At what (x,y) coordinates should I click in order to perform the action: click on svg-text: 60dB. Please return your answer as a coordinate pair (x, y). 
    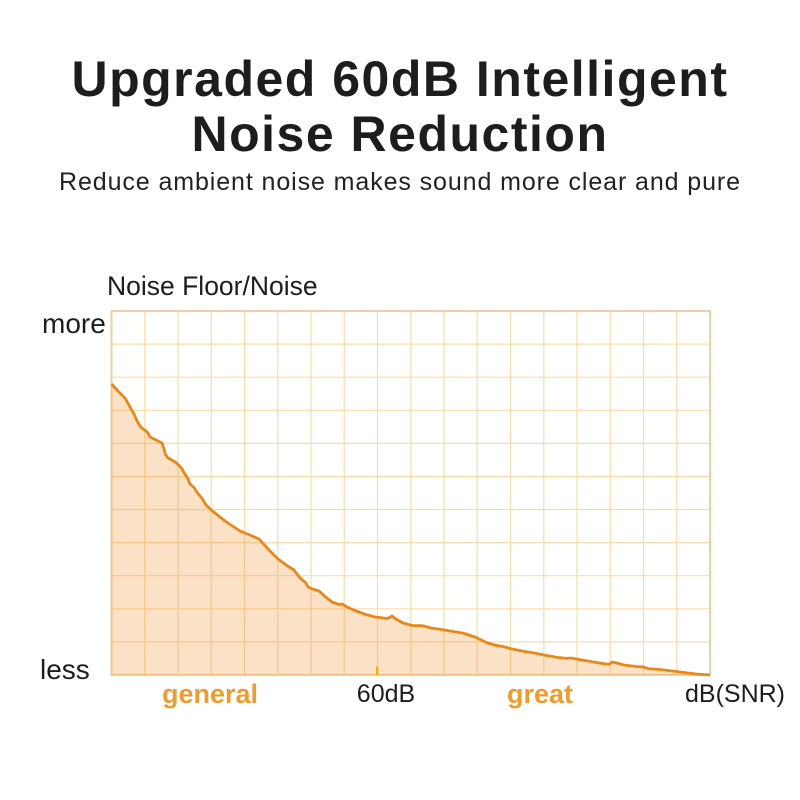
    Looking at the image, I should click on (386, 694).